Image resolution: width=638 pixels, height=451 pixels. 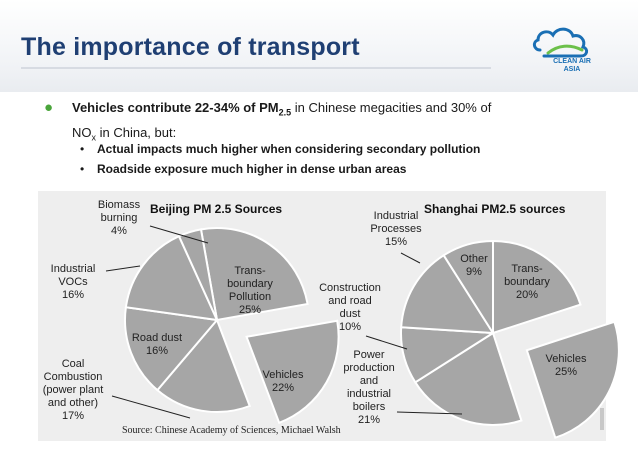 I want to click on shanghai-slice-label-4: Industrial Processes 15%, so click(x=396, y=229).